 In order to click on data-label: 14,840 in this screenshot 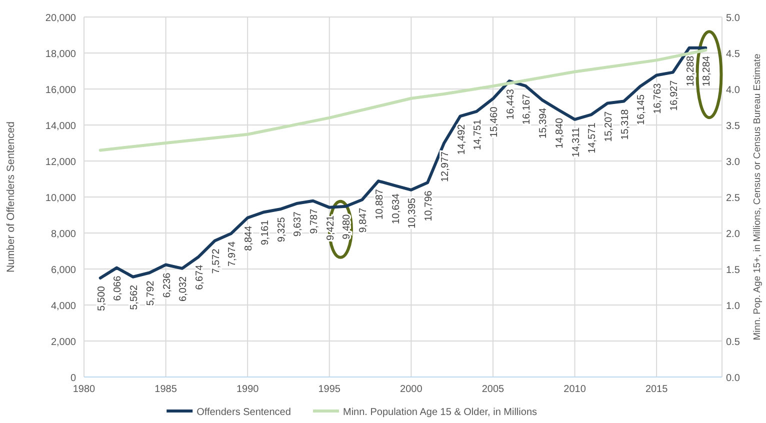, I will do `click(560, 132)`.